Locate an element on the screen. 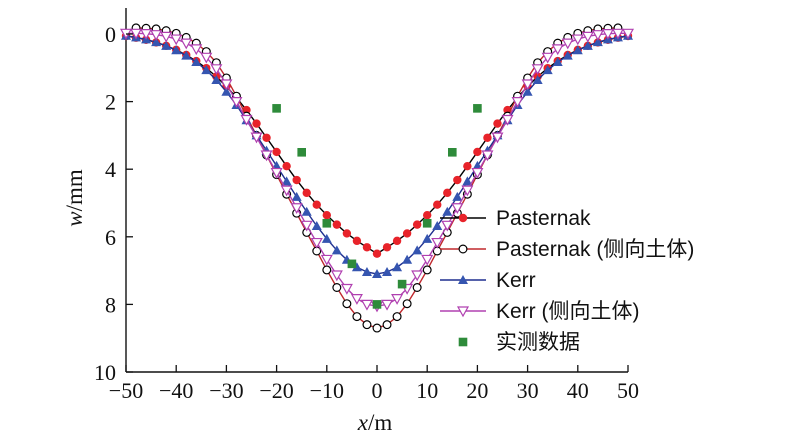  x-tick-label: 50 is located at coordinates (628, 390).